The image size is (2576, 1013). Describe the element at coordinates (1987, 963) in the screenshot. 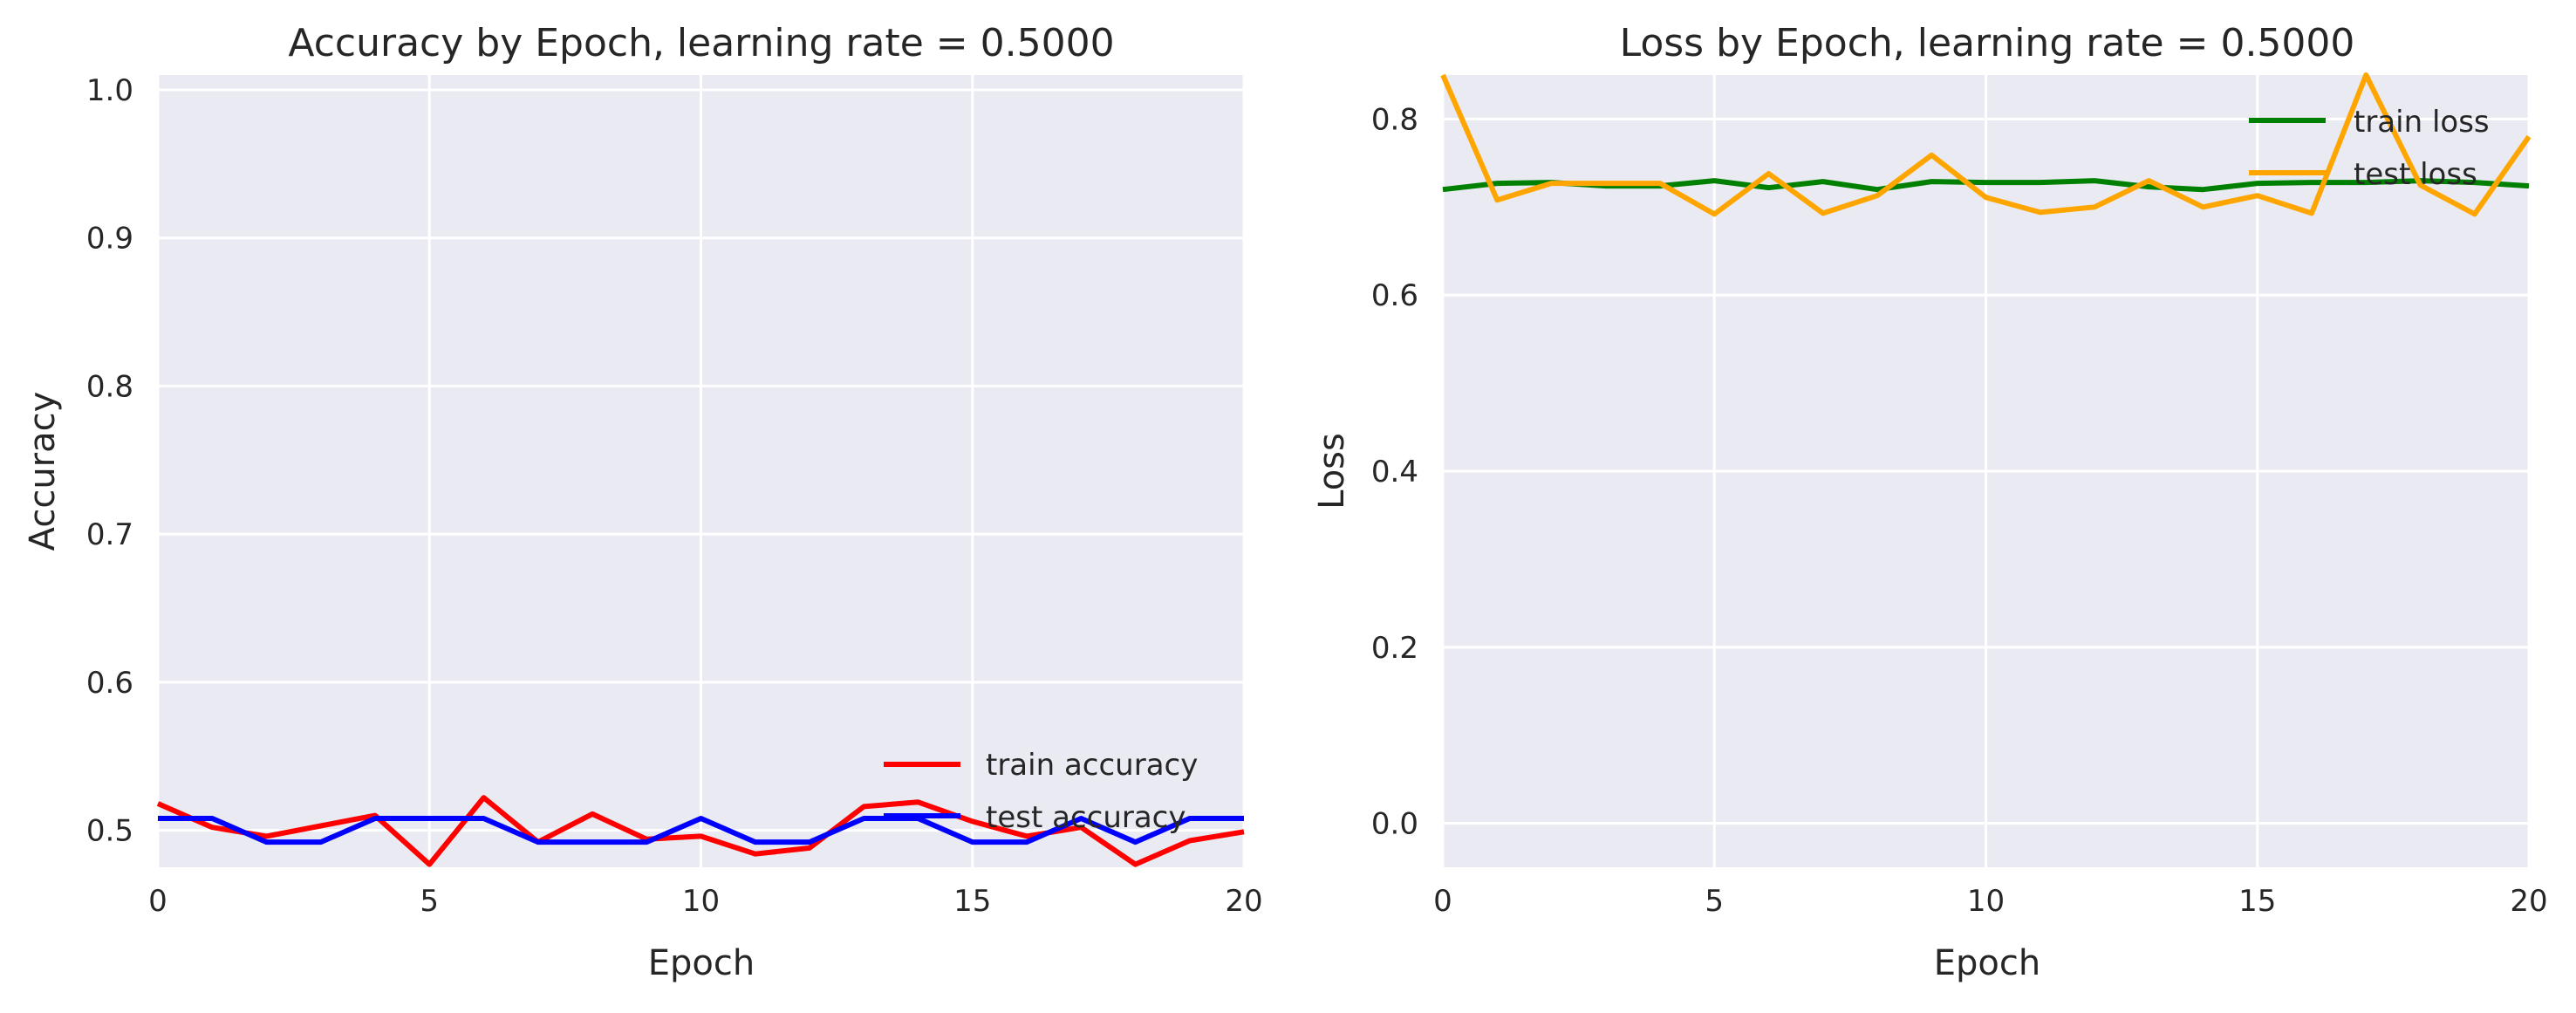

I see `loss-x-axis-label: Epoch` at that location.